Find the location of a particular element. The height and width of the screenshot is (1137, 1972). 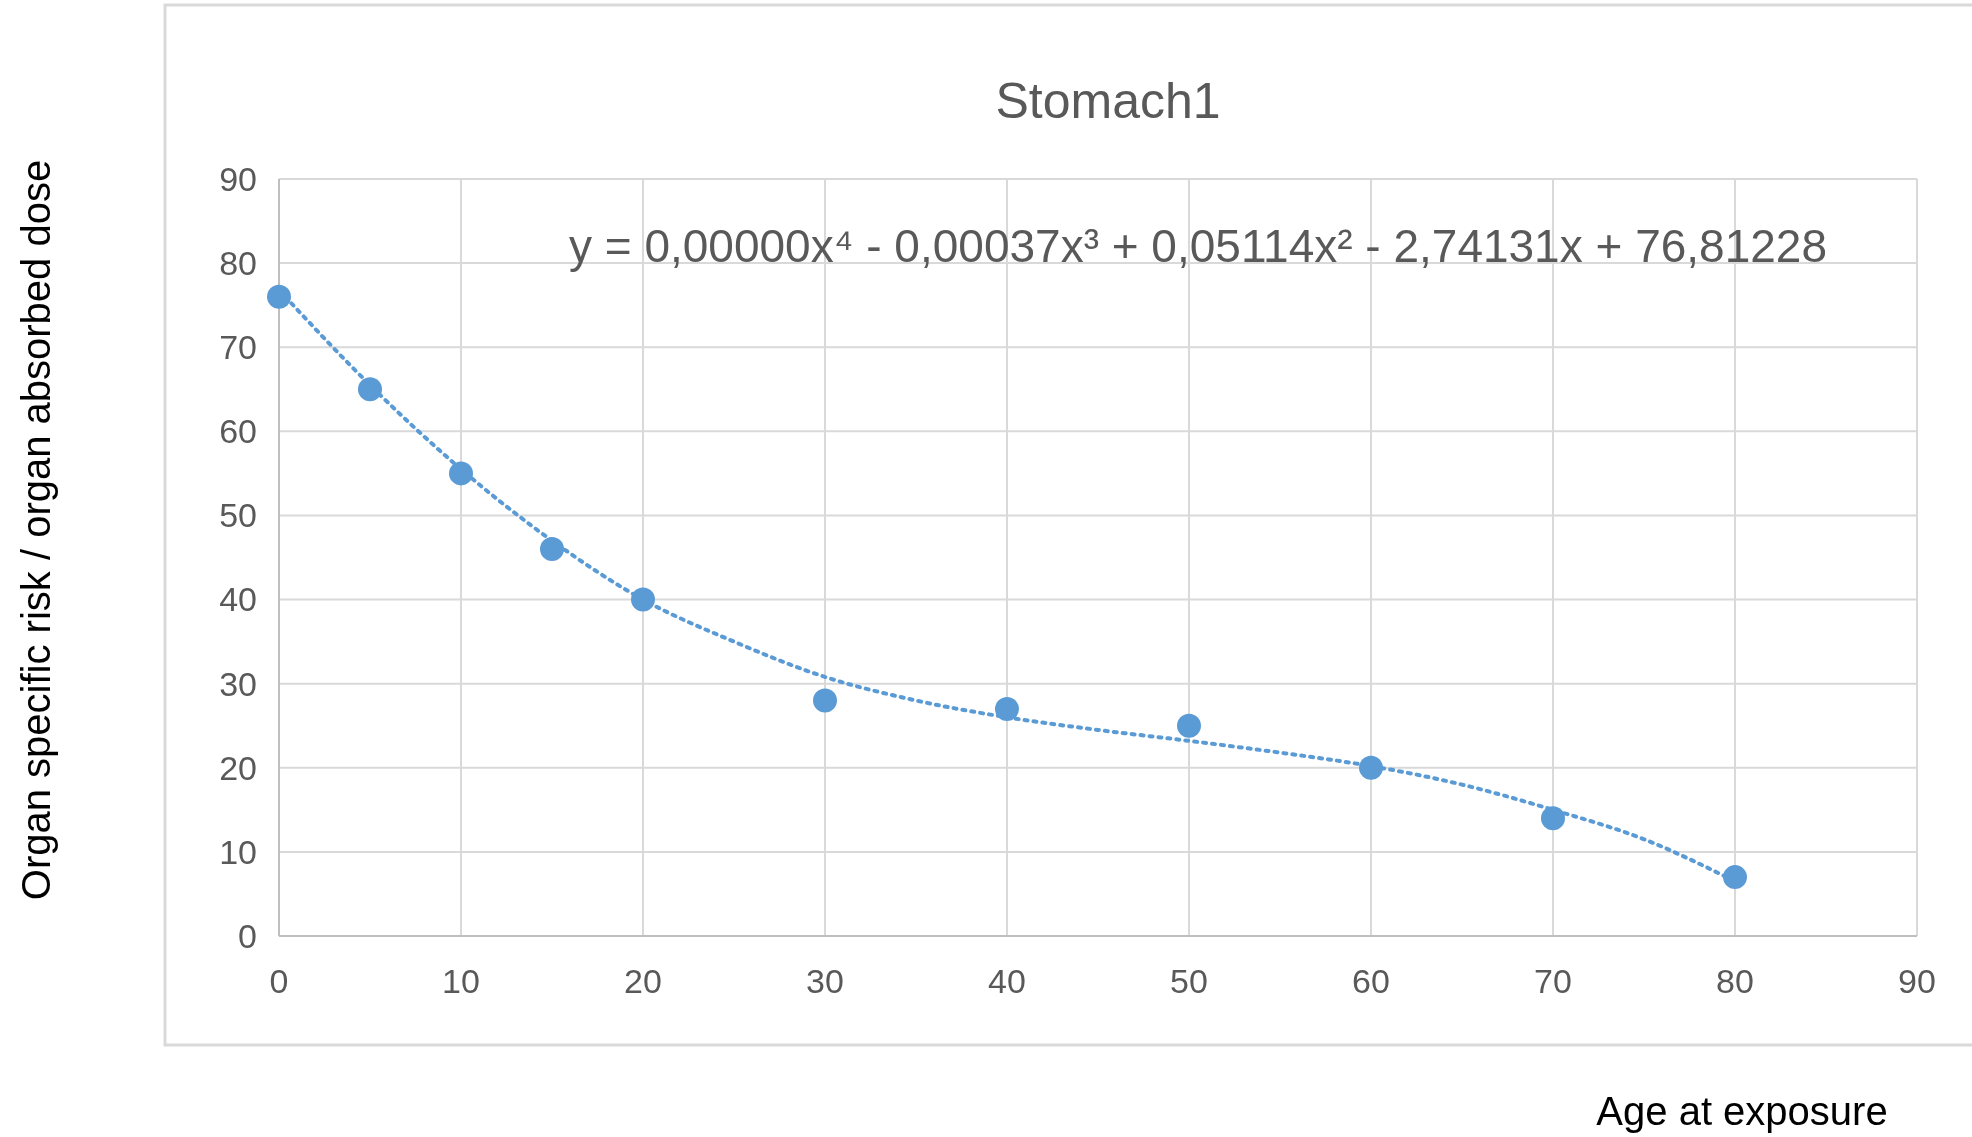

y-tick-label: 50 is located at coordinates (238, 515).